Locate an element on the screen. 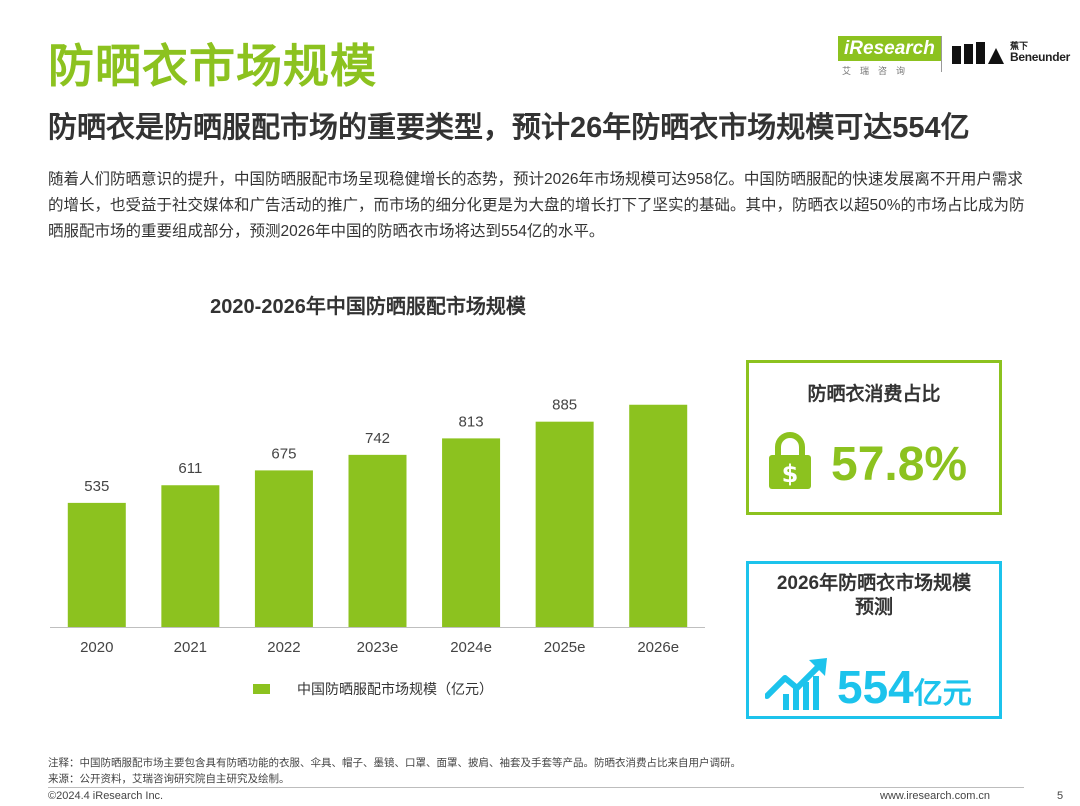  share-card: 防晒衣消费占比 $ 57.8% is located at coordinates (874, 437).